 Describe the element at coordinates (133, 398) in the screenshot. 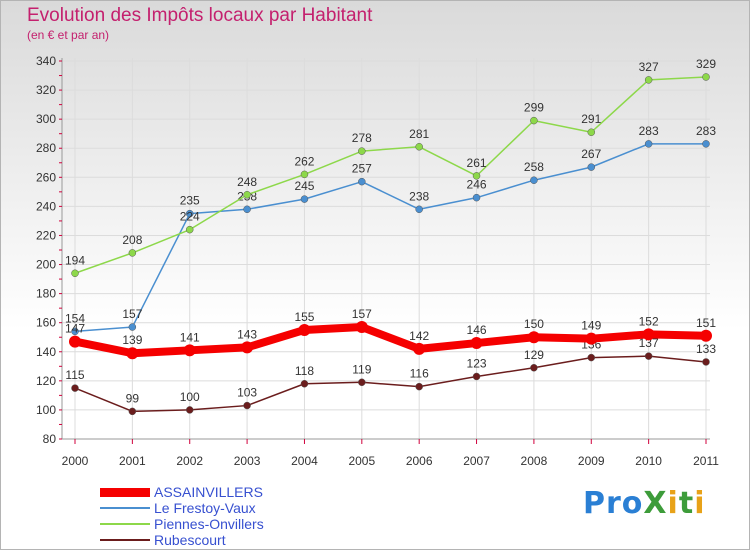

I see `data-label-rubescourt: 99` at that location.